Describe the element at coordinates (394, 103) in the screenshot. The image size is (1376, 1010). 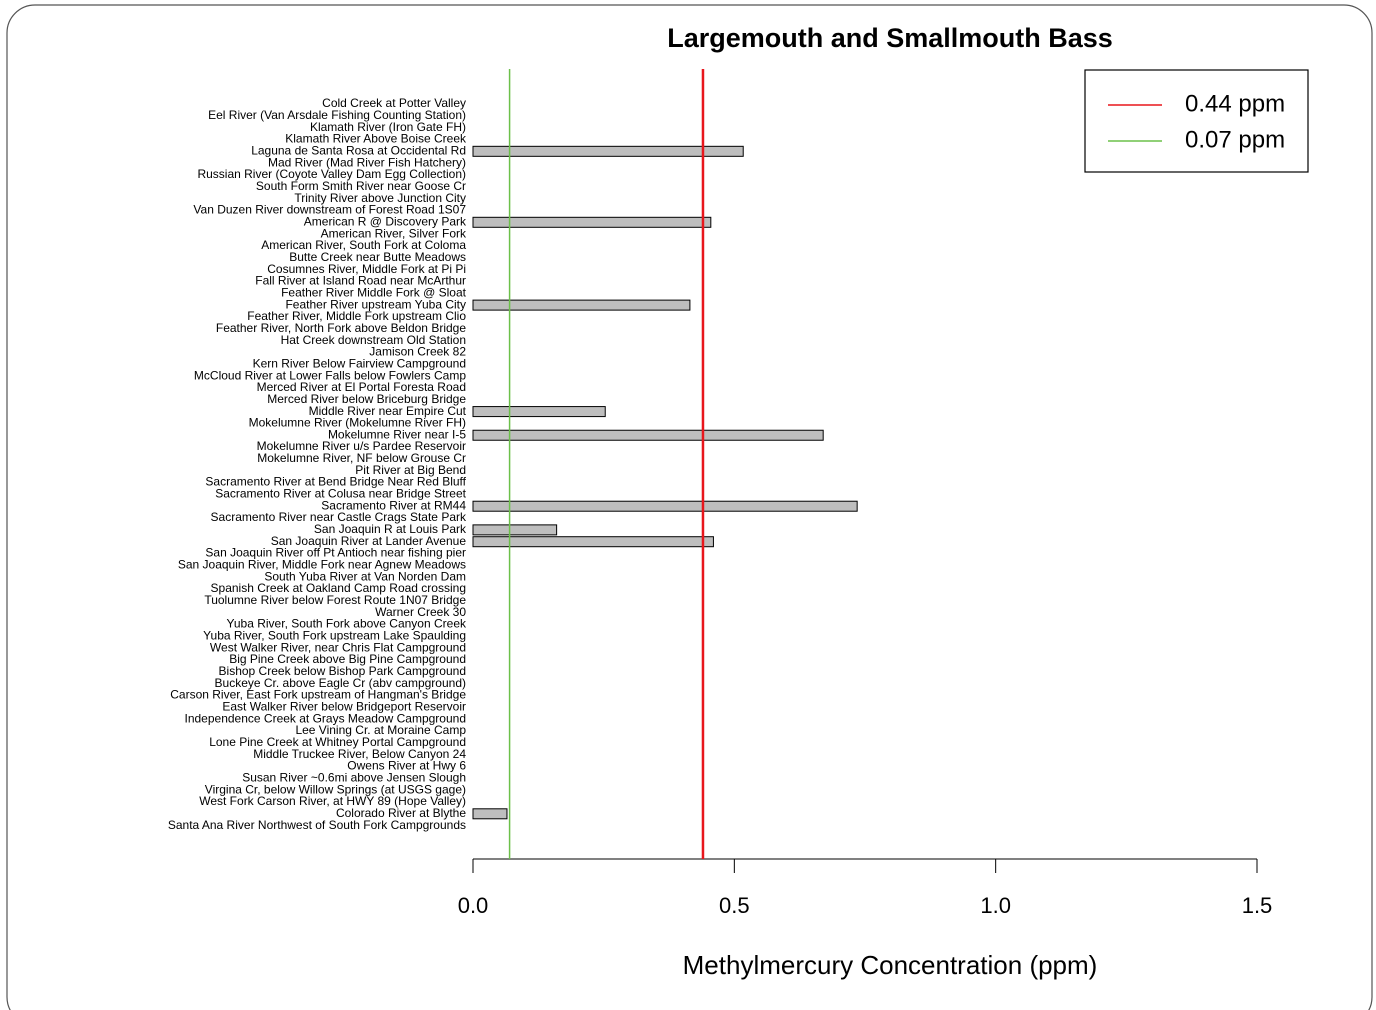
I see `y-tick-label: Cold Creek at Potter Valley` at that location.